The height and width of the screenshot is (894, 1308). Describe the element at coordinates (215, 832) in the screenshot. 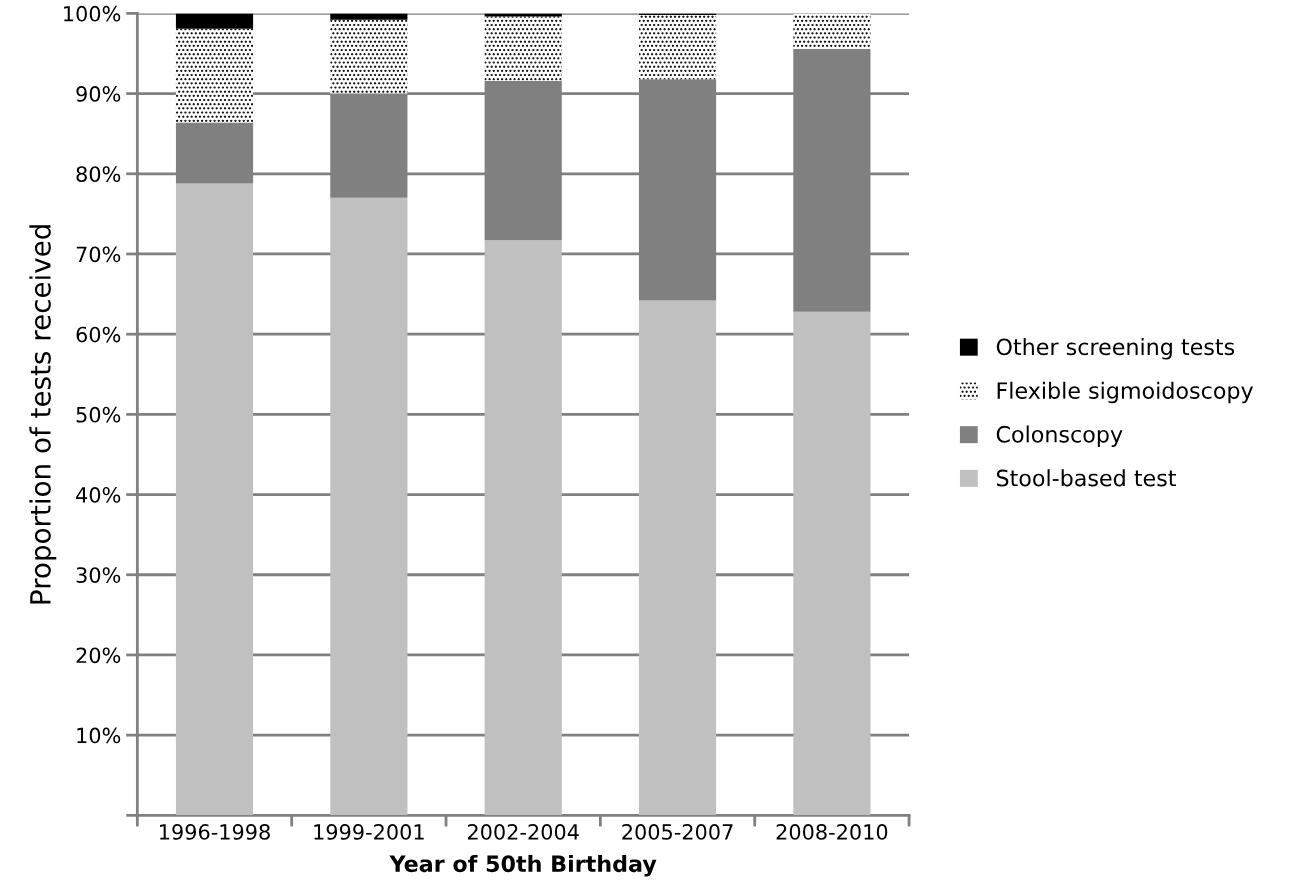

I see `x-tick-label: 1996-1998` at that location.